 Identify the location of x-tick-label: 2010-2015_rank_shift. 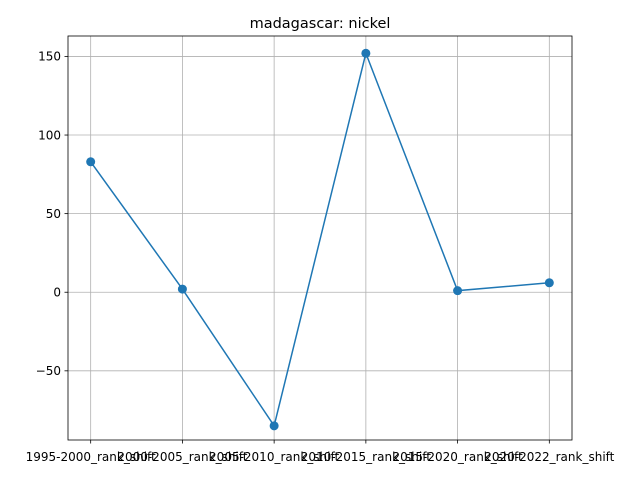
(366, 457).